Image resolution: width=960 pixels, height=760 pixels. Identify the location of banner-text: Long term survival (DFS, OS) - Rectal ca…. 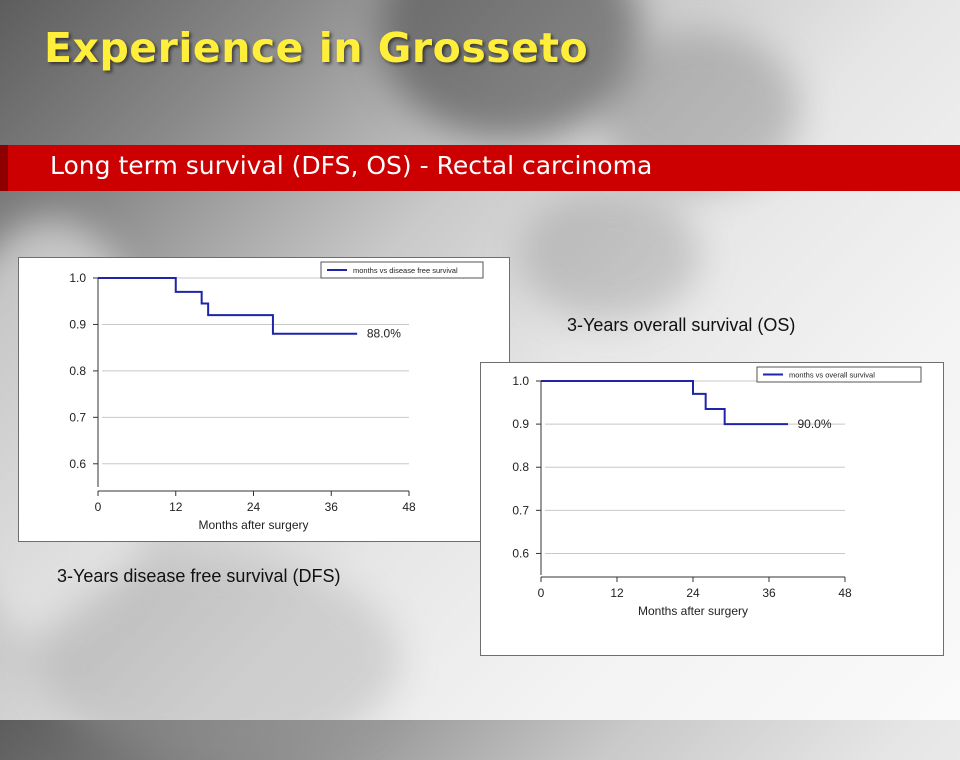
(351, 165).